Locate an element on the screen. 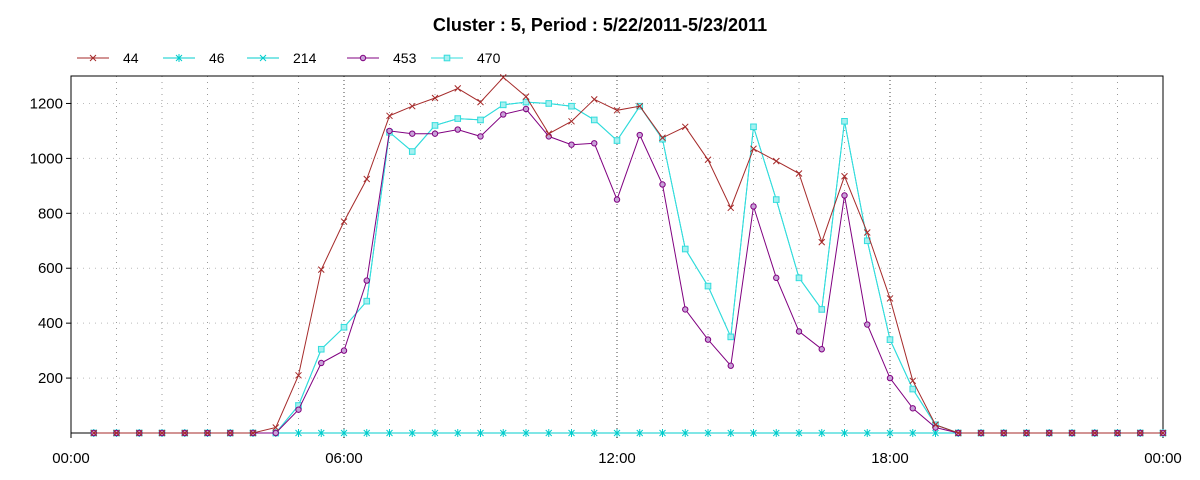 Image resolution: width=1200 pixels, height=480 pixels. legend-item-44: 44 is located at coordinates (108, 58).